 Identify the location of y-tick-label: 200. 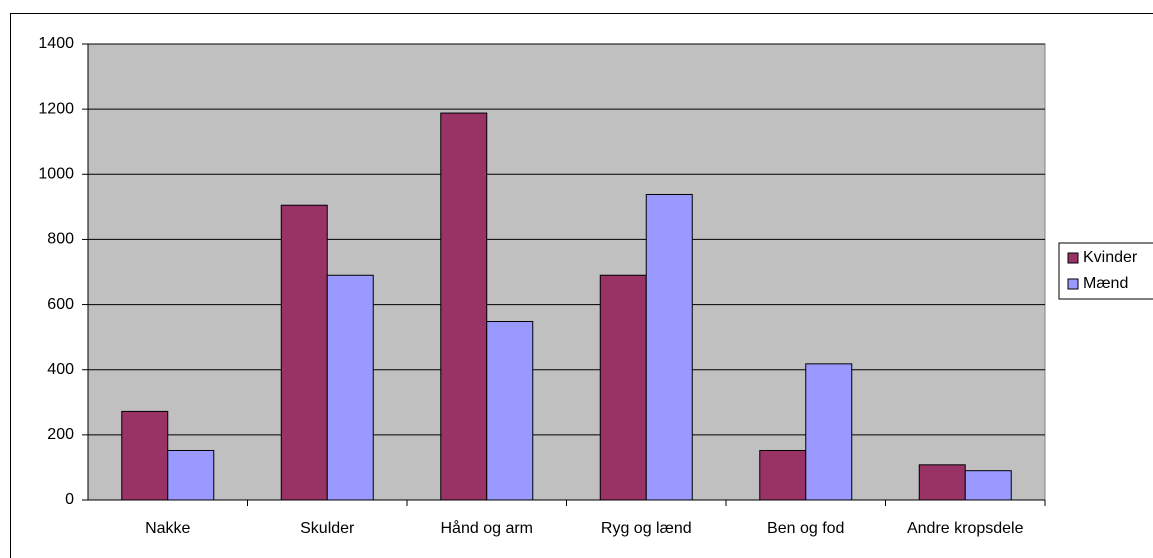
(60, 434).